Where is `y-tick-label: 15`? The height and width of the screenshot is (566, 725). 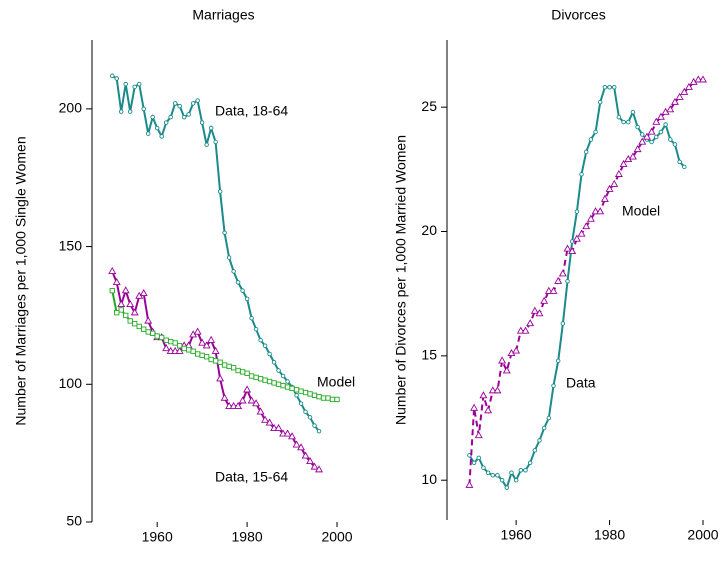 y-tick-label: 15 is located at coordinates (429, 355).